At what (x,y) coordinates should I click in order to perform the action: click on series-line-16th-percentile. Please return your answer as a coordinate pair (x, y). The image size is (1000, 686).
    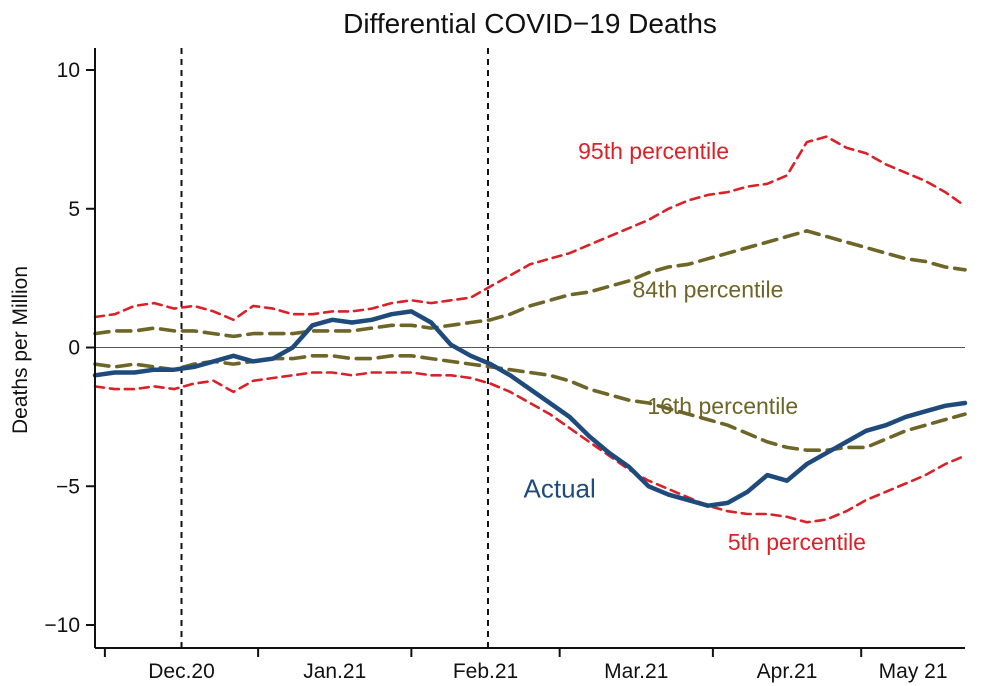
    Looking at the image, I should click on (530, 403).